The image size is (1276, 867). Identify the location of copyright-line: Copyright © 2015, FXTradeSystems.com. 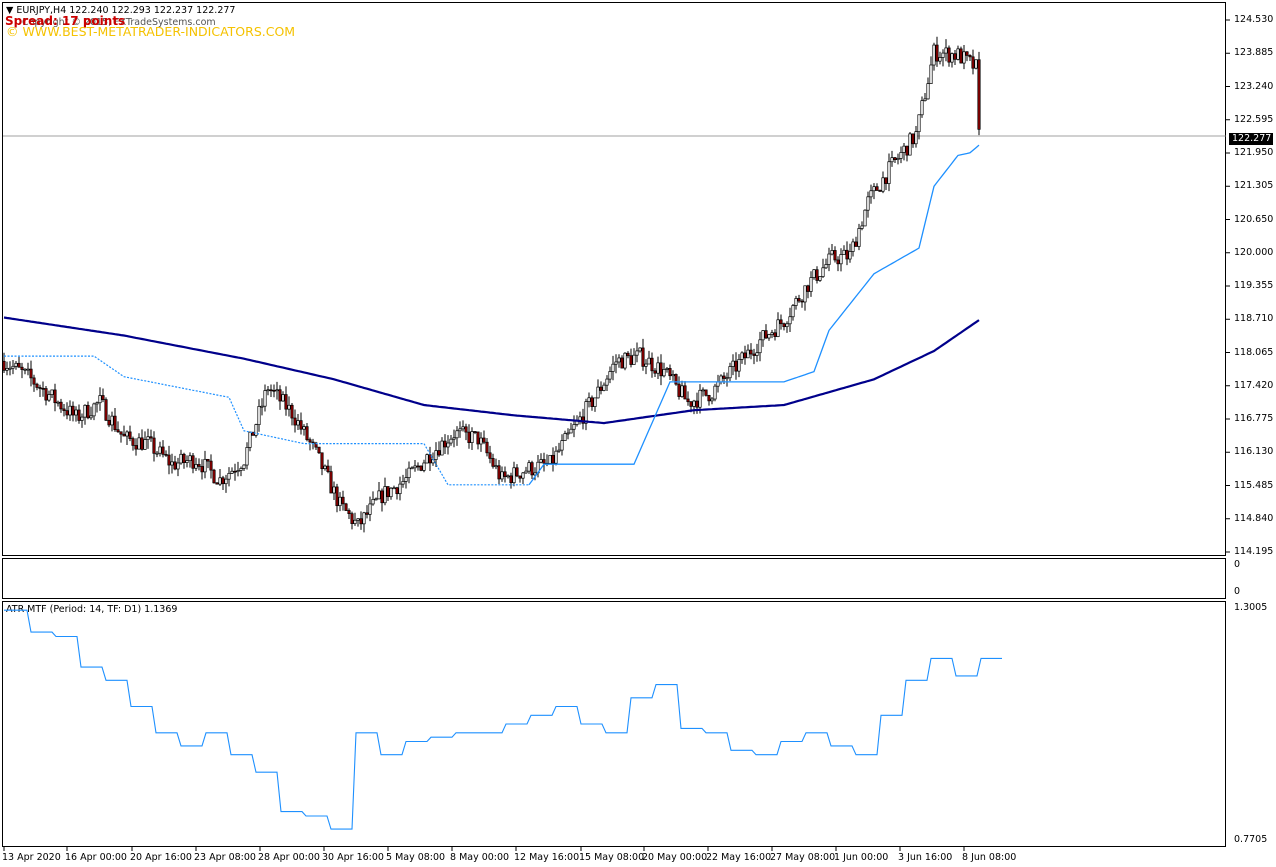
(119, 22).